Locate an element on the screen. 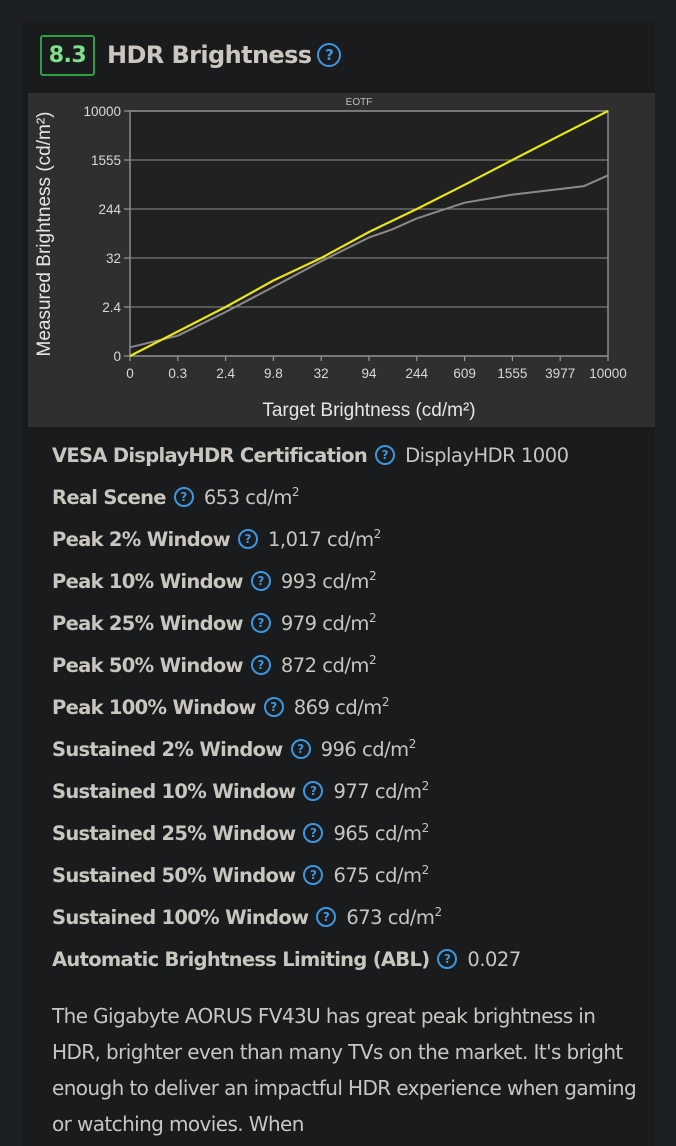 The width and height of the screenshot is (676, 1146). spec-row: Real Scene? 653 cd/m2 is located at coordinates (352, 497).